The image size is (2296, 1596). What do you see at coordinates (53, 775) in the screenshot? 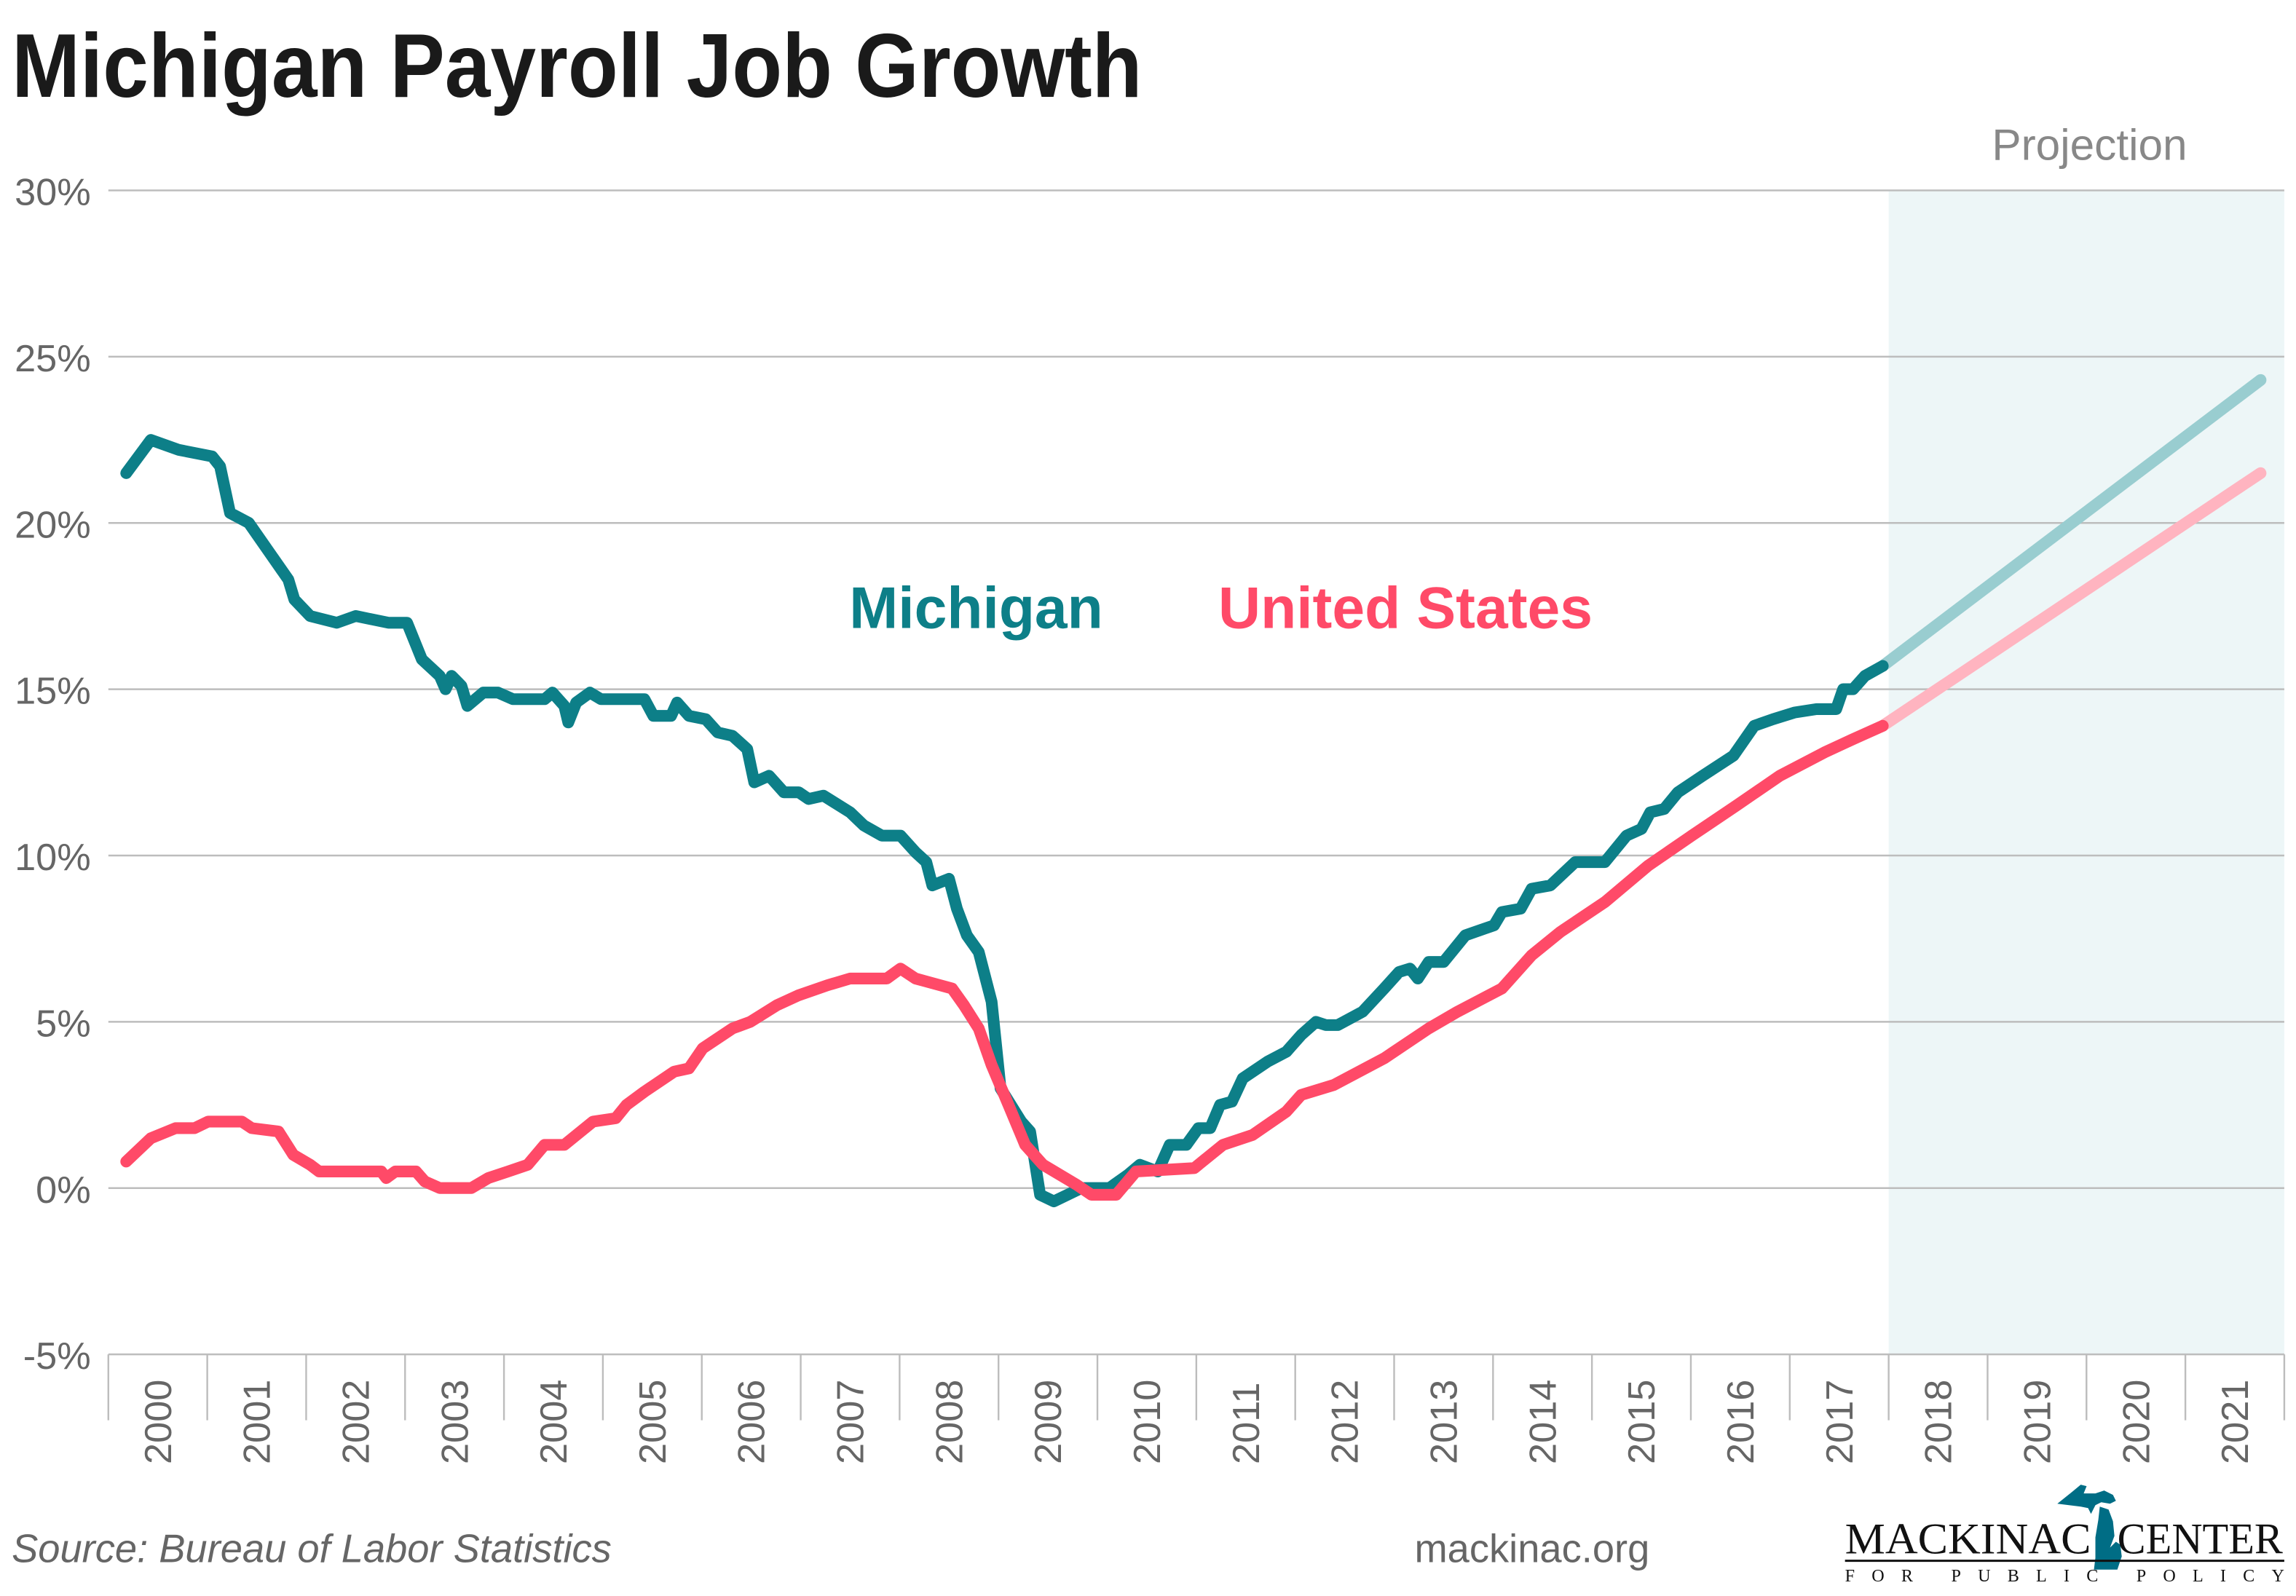
I see `y-axis: 30% 25% 20% 15% 10% 5% 0% -5%` at bounding box center [53, 775].